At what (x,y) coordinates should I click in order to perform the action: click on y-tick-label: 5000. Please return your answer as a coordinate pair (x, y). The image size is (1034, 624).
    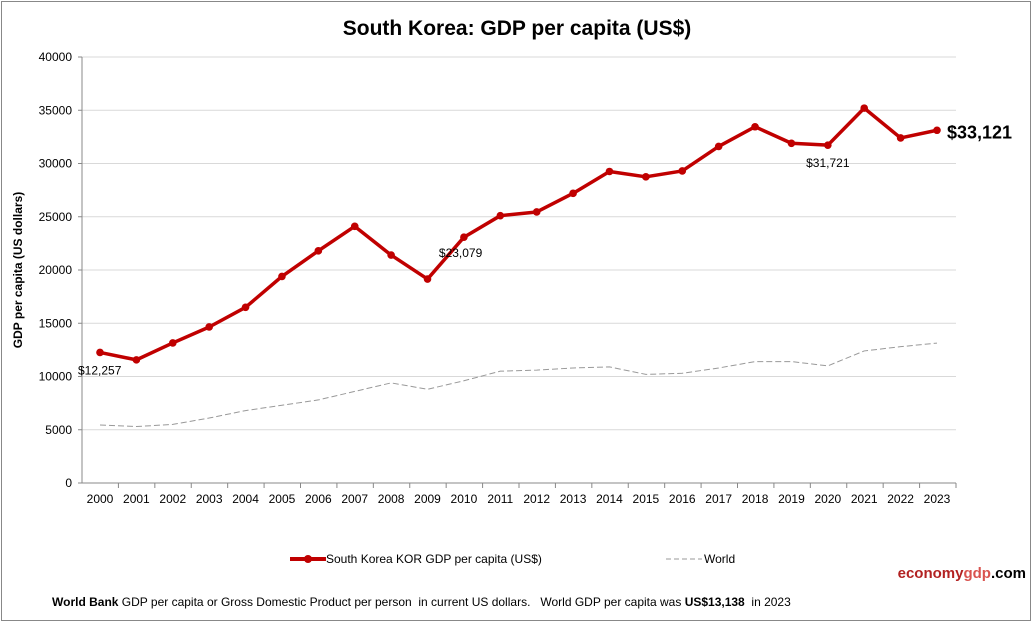
    Looking at the image, I should click on (58, 430).